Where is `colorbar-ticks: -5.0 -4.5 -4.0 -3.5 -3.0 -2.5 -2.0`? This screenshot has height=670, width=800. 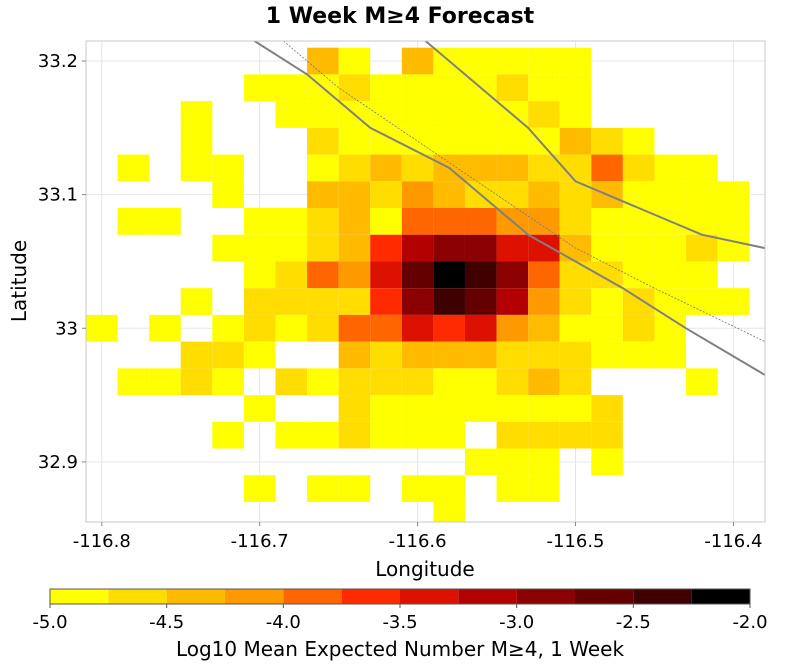 colorbar-ticks: -5.0 -4.5 -4.0 -3.5 -3.0 -2.5 -2.0 is located at coordinates (400, 618).